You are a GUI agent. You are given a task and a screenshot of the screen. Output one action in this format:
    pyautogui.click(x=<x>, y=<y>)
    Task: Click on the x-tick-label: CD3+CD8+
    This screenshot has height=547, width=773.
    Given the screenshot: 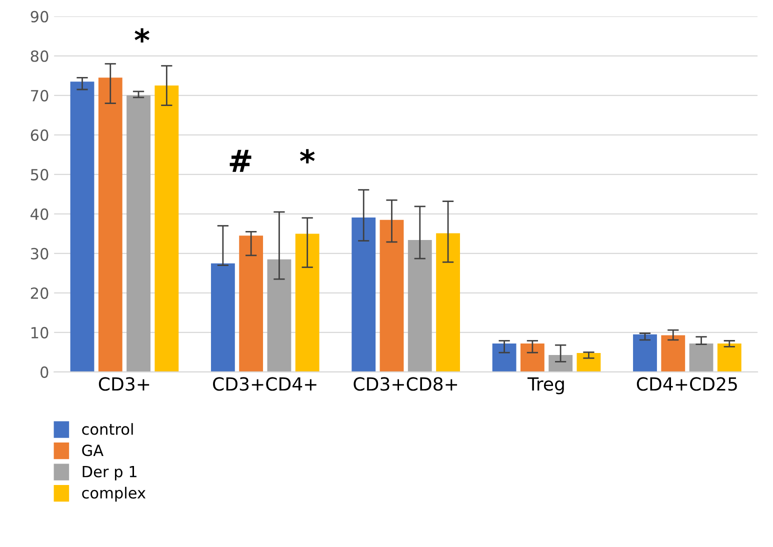 What is the action you would take?
    pyautogui.click(x=406, y=384)
    